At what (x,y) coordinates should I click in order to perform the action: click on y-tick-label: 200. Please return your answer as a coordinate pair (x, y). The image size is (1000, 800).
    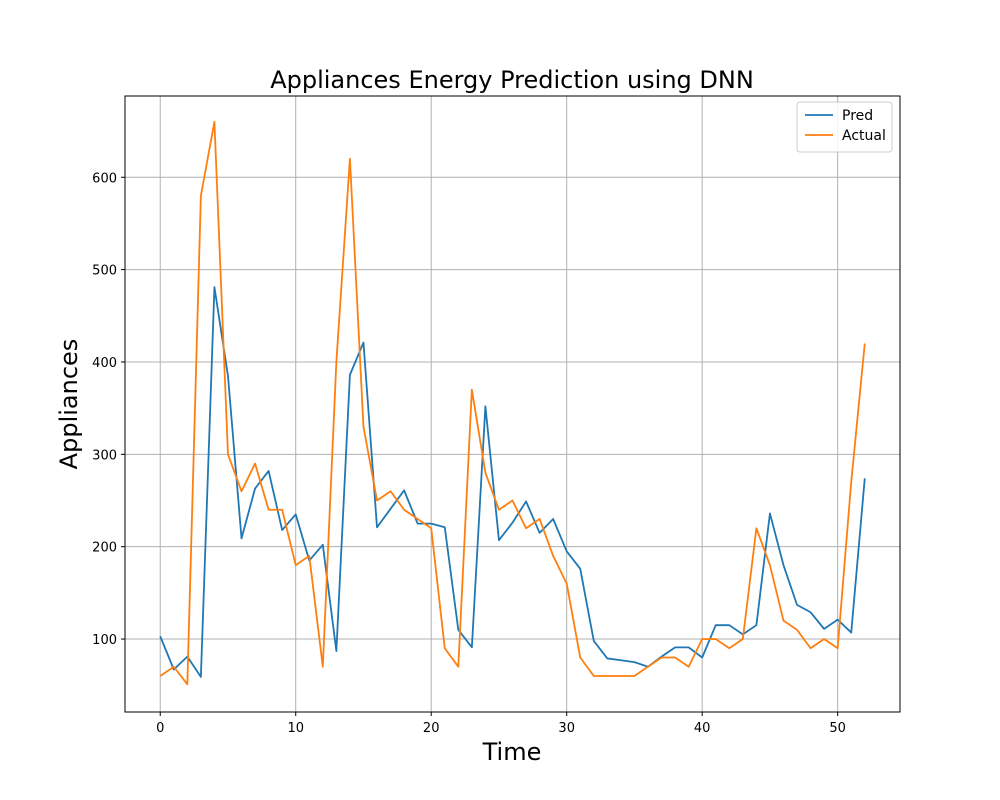
    Looking at the image, I should click on (104, 548).